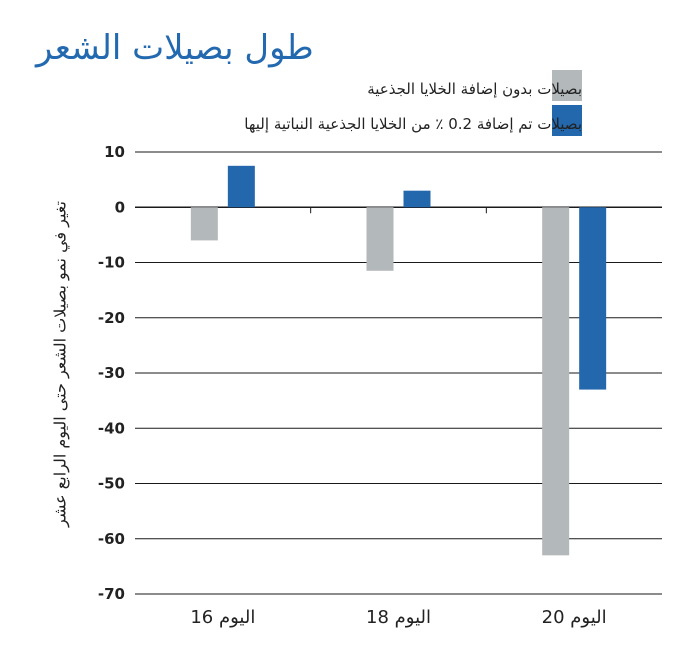 The height and width of the screenshot is (662, 700). What do you see at coordinates (222, 617) in the screenshot?
I see `x-category-label: اليوم 16` at bounding box center [222, 617].